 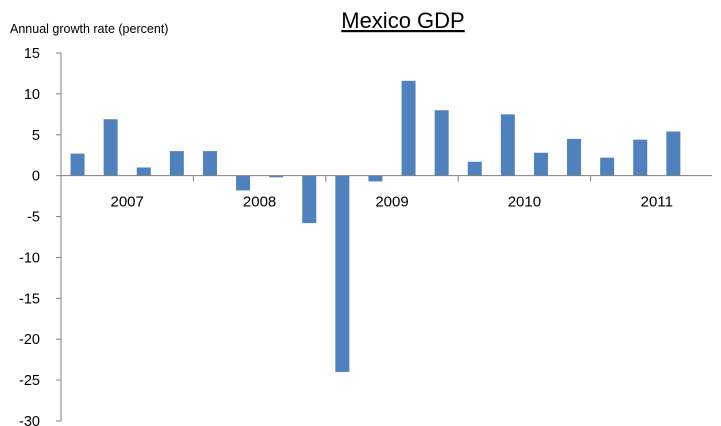 What do you see at coordinates (402, 20) in the screenshot?
I see `chart-title: Mexico GDP` at bounding box center [402, 20].